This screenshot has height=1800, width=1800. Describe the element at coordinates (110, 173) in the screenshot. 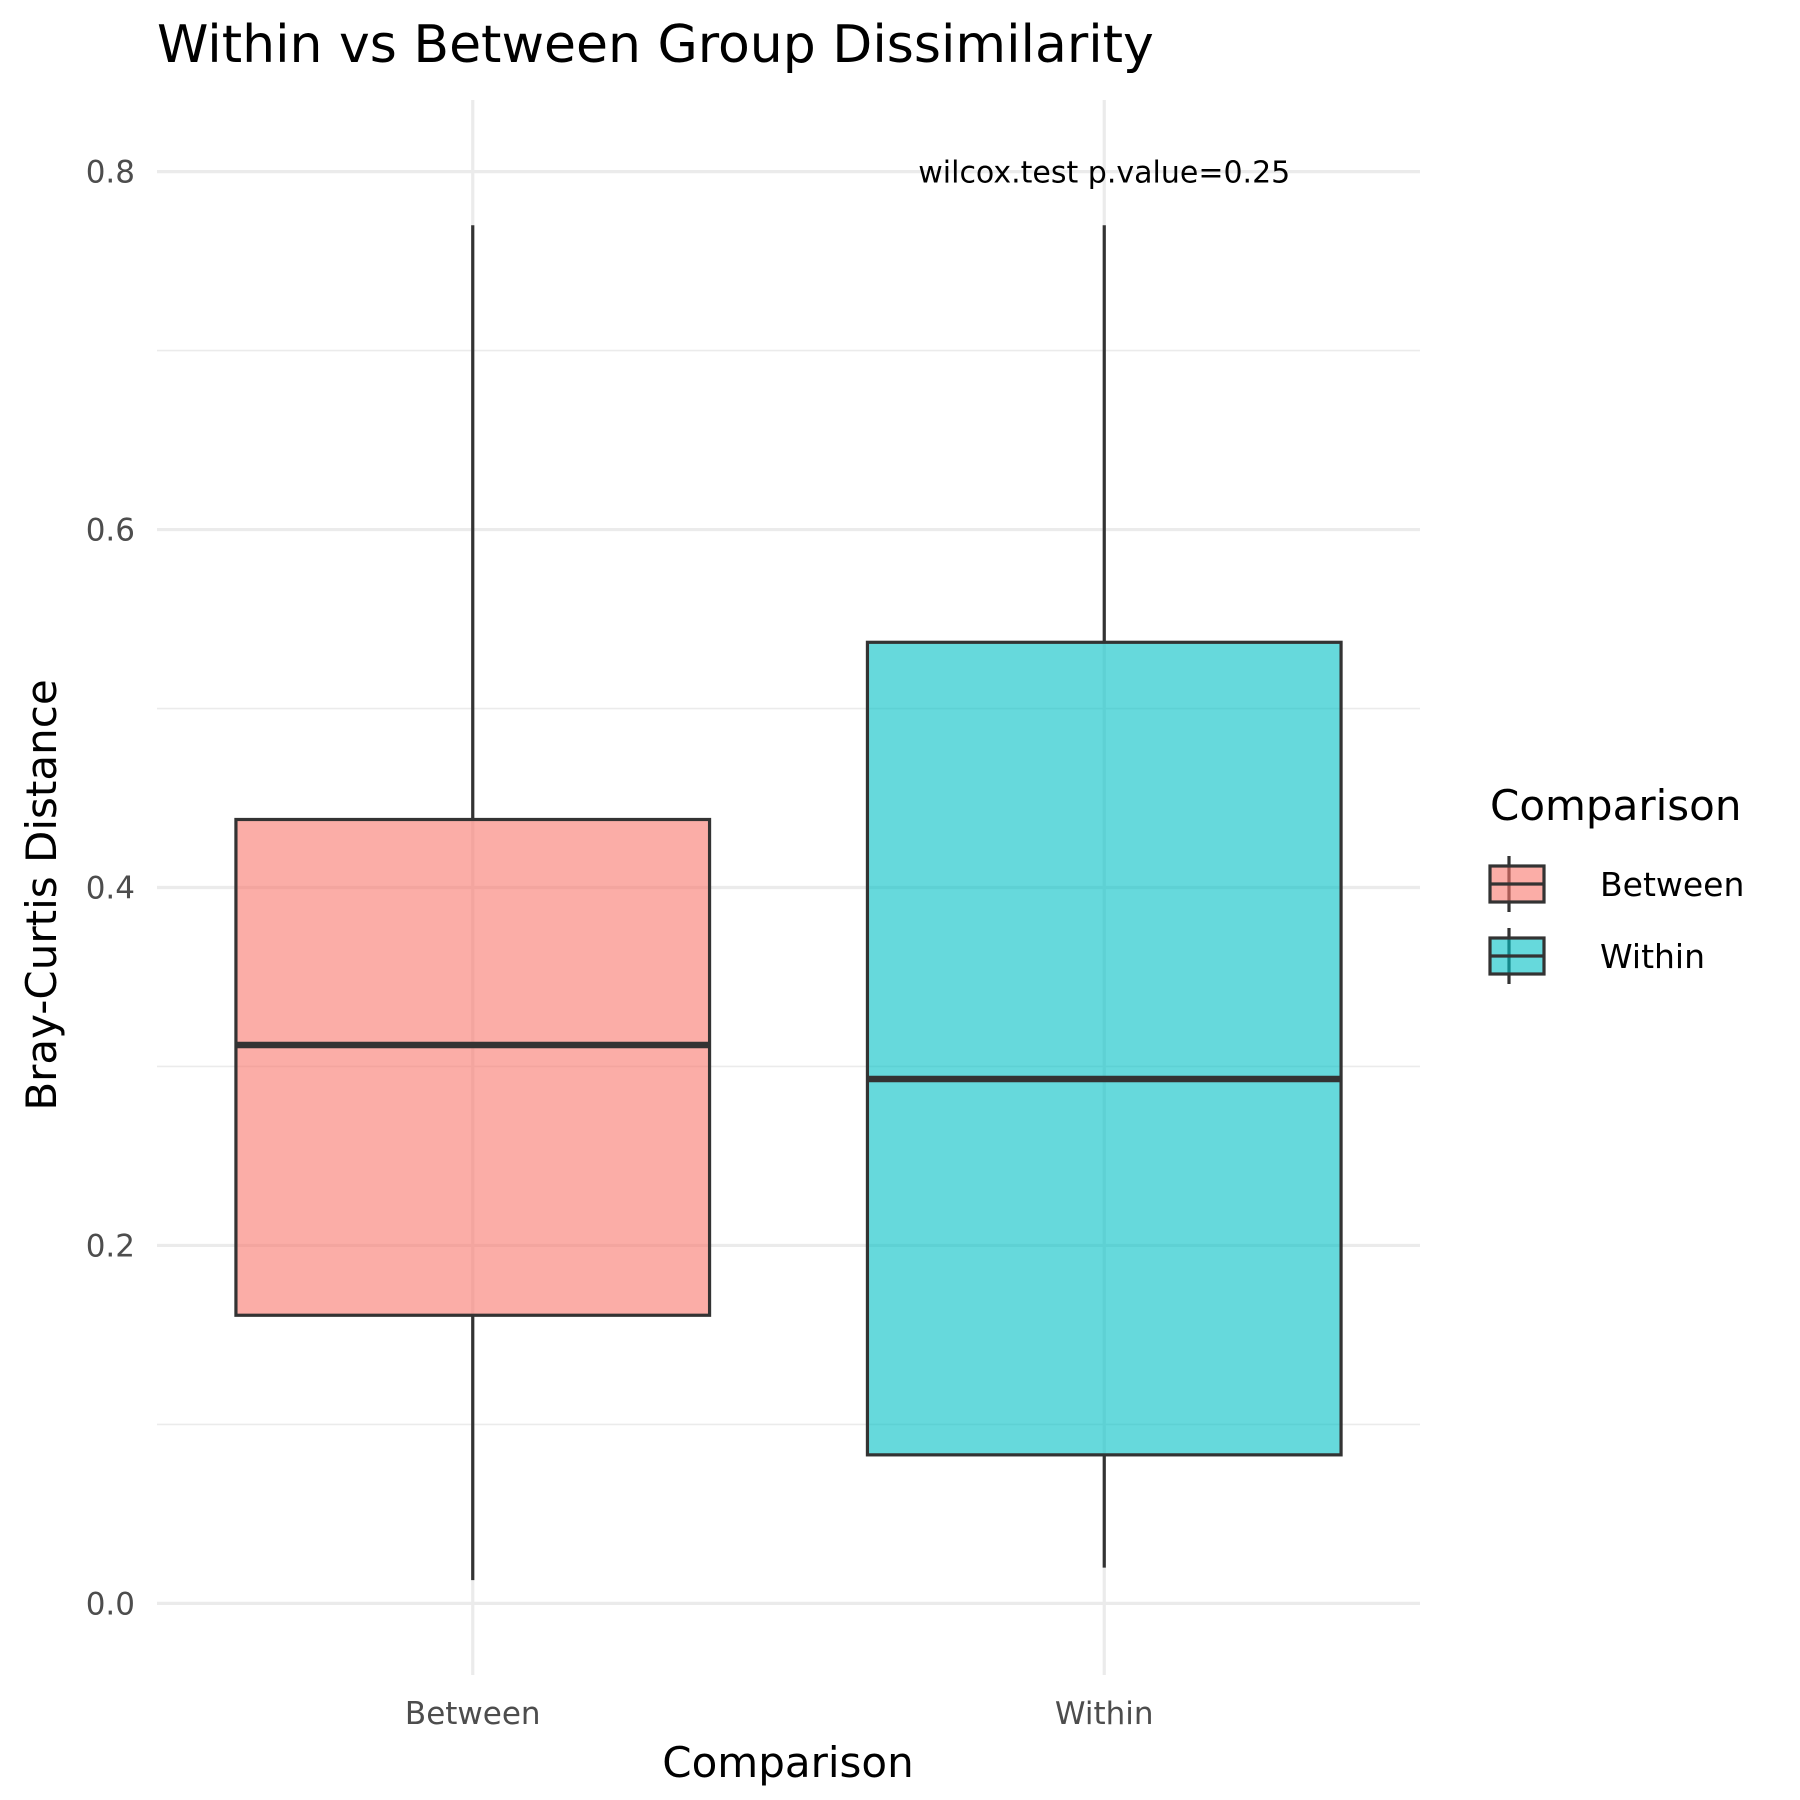

I see `y-tick-label: 0.8` at that location.